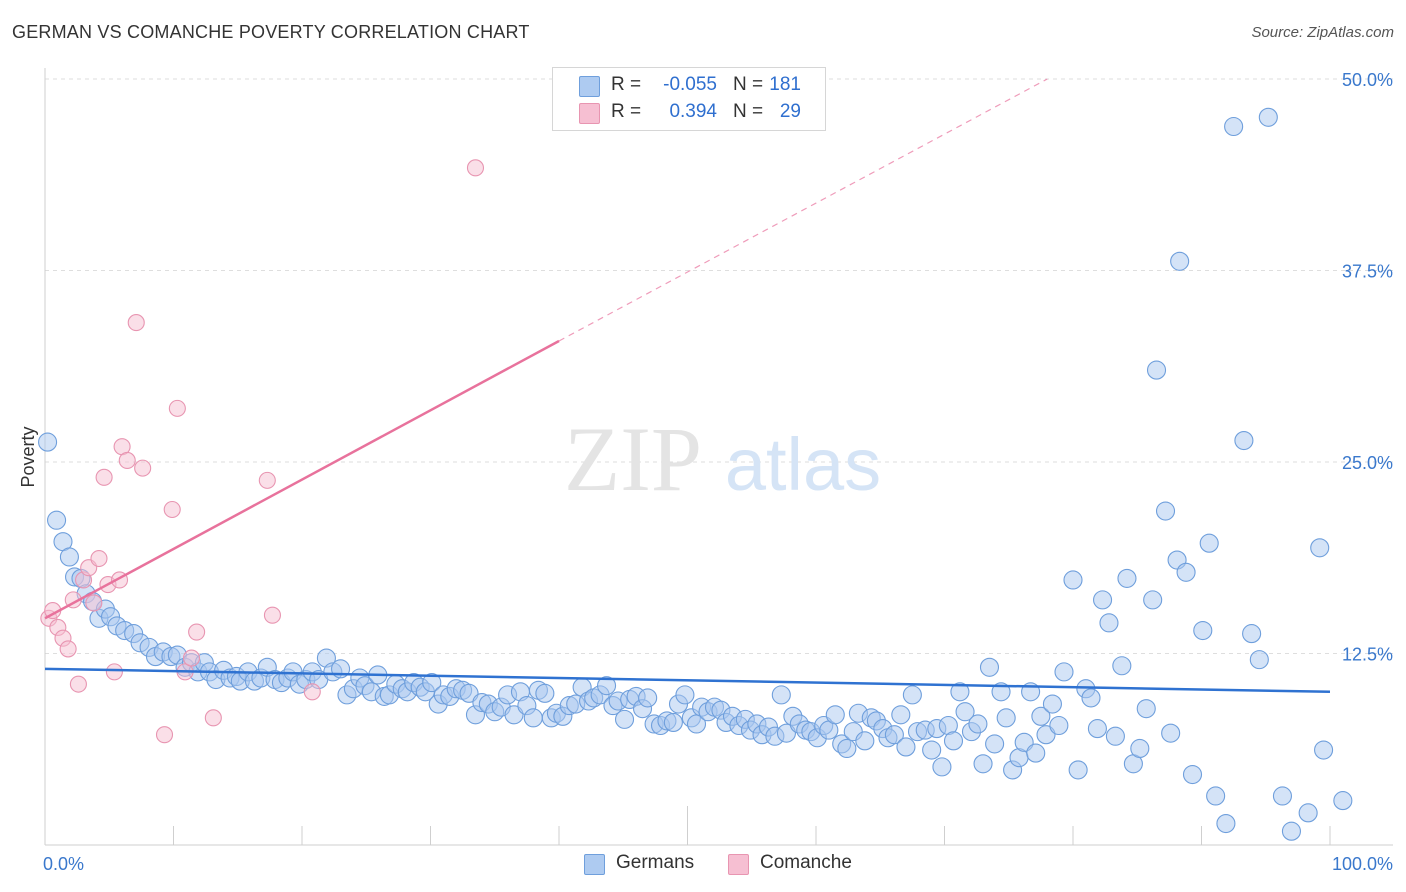 The height and width of the screenshot is (892, 1406). I want to click on series-name-comanche: Comanche, so click(806, 862).